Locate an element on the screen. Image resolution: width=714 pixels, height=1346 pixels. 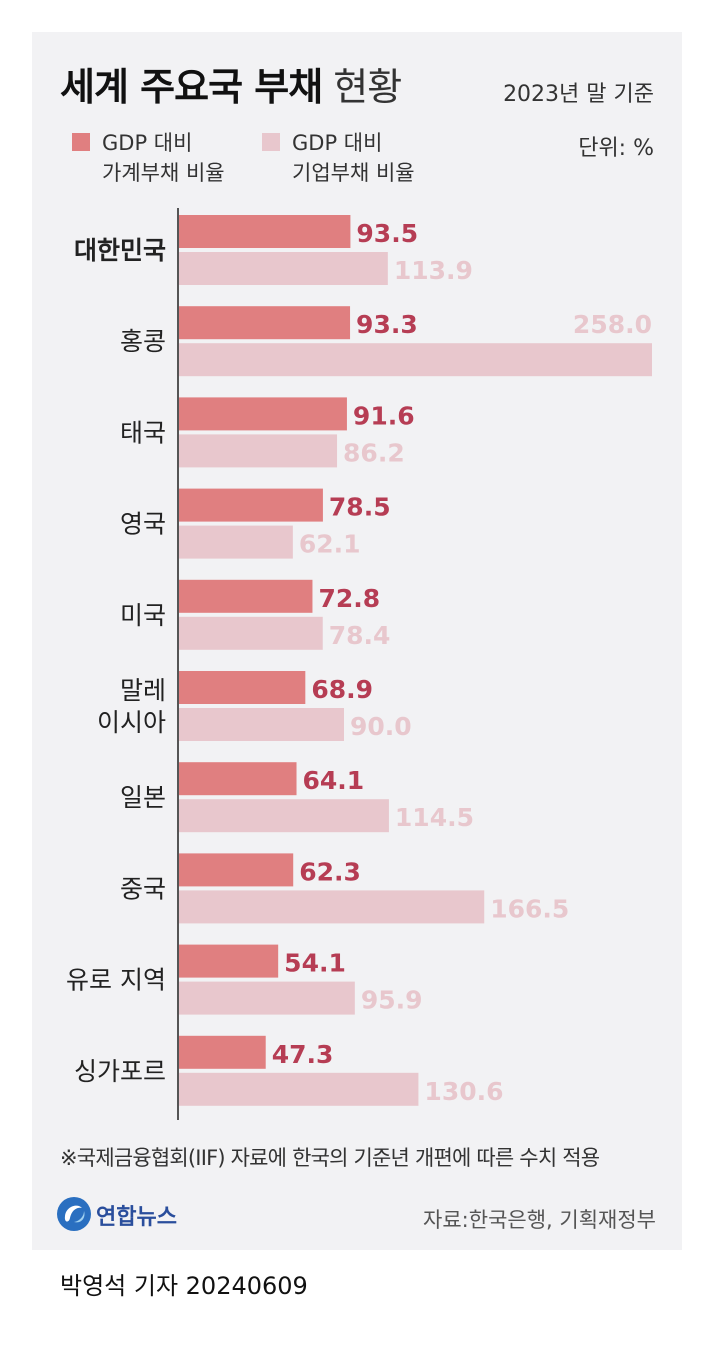
value-label-corporate: 90.0 is located at coordinates (381, 726).